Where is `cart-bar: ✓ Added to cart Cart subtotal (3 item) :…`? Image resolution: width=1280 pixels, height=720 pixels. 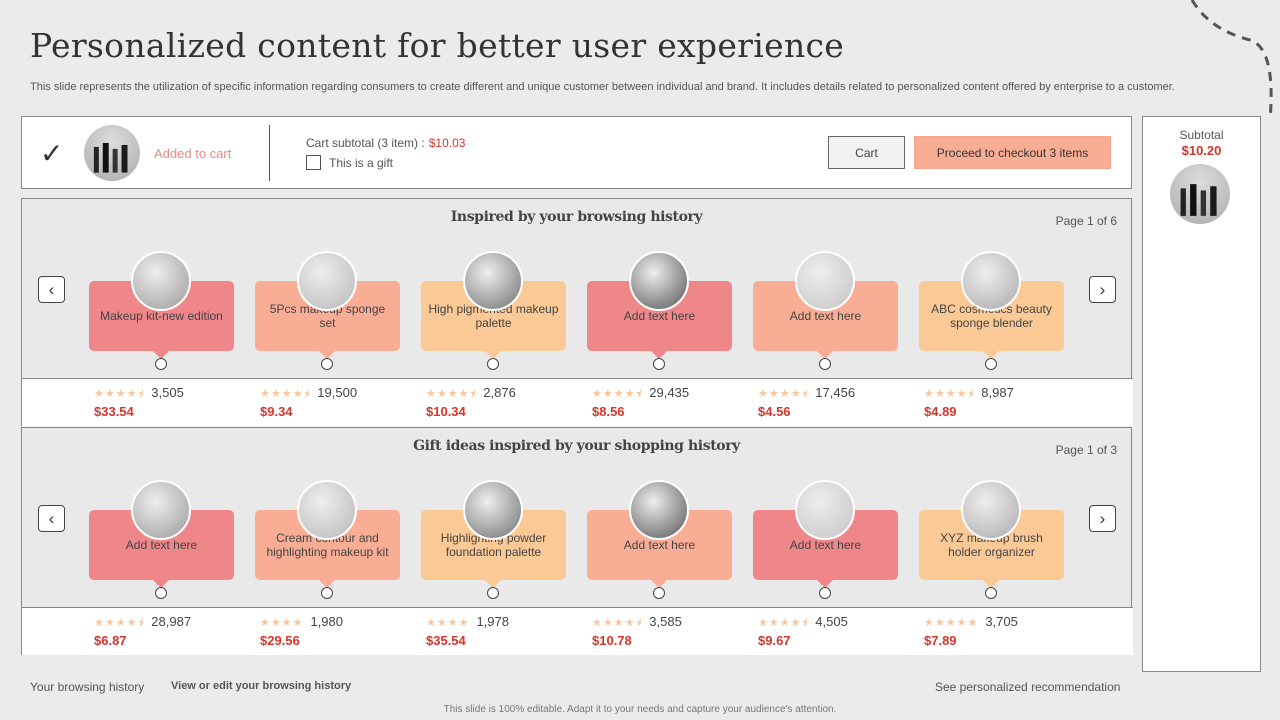 cart-bar: ✓ Added to cart Cart subtotal (3 item) :… is located at coordinates (576, 152).